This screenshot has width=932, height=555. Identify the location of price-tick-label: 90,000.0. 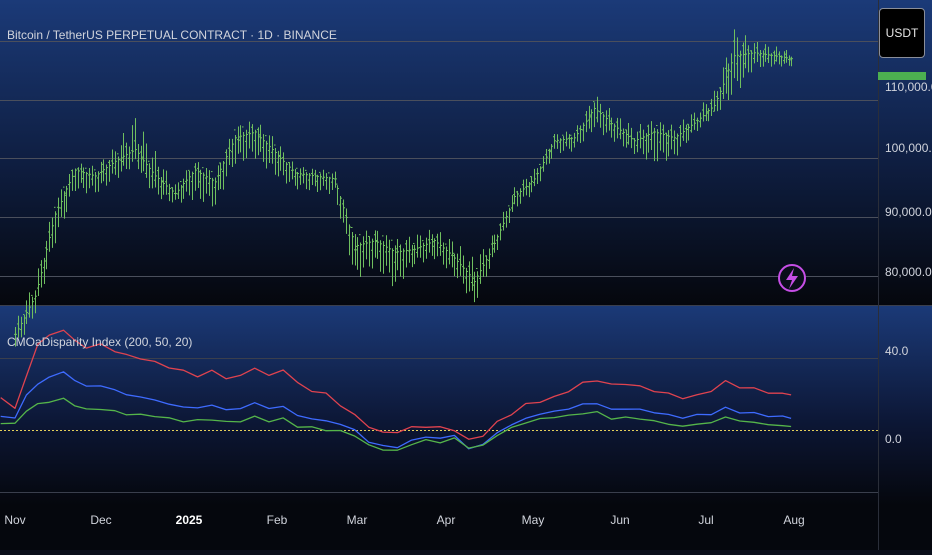
(908, 212).